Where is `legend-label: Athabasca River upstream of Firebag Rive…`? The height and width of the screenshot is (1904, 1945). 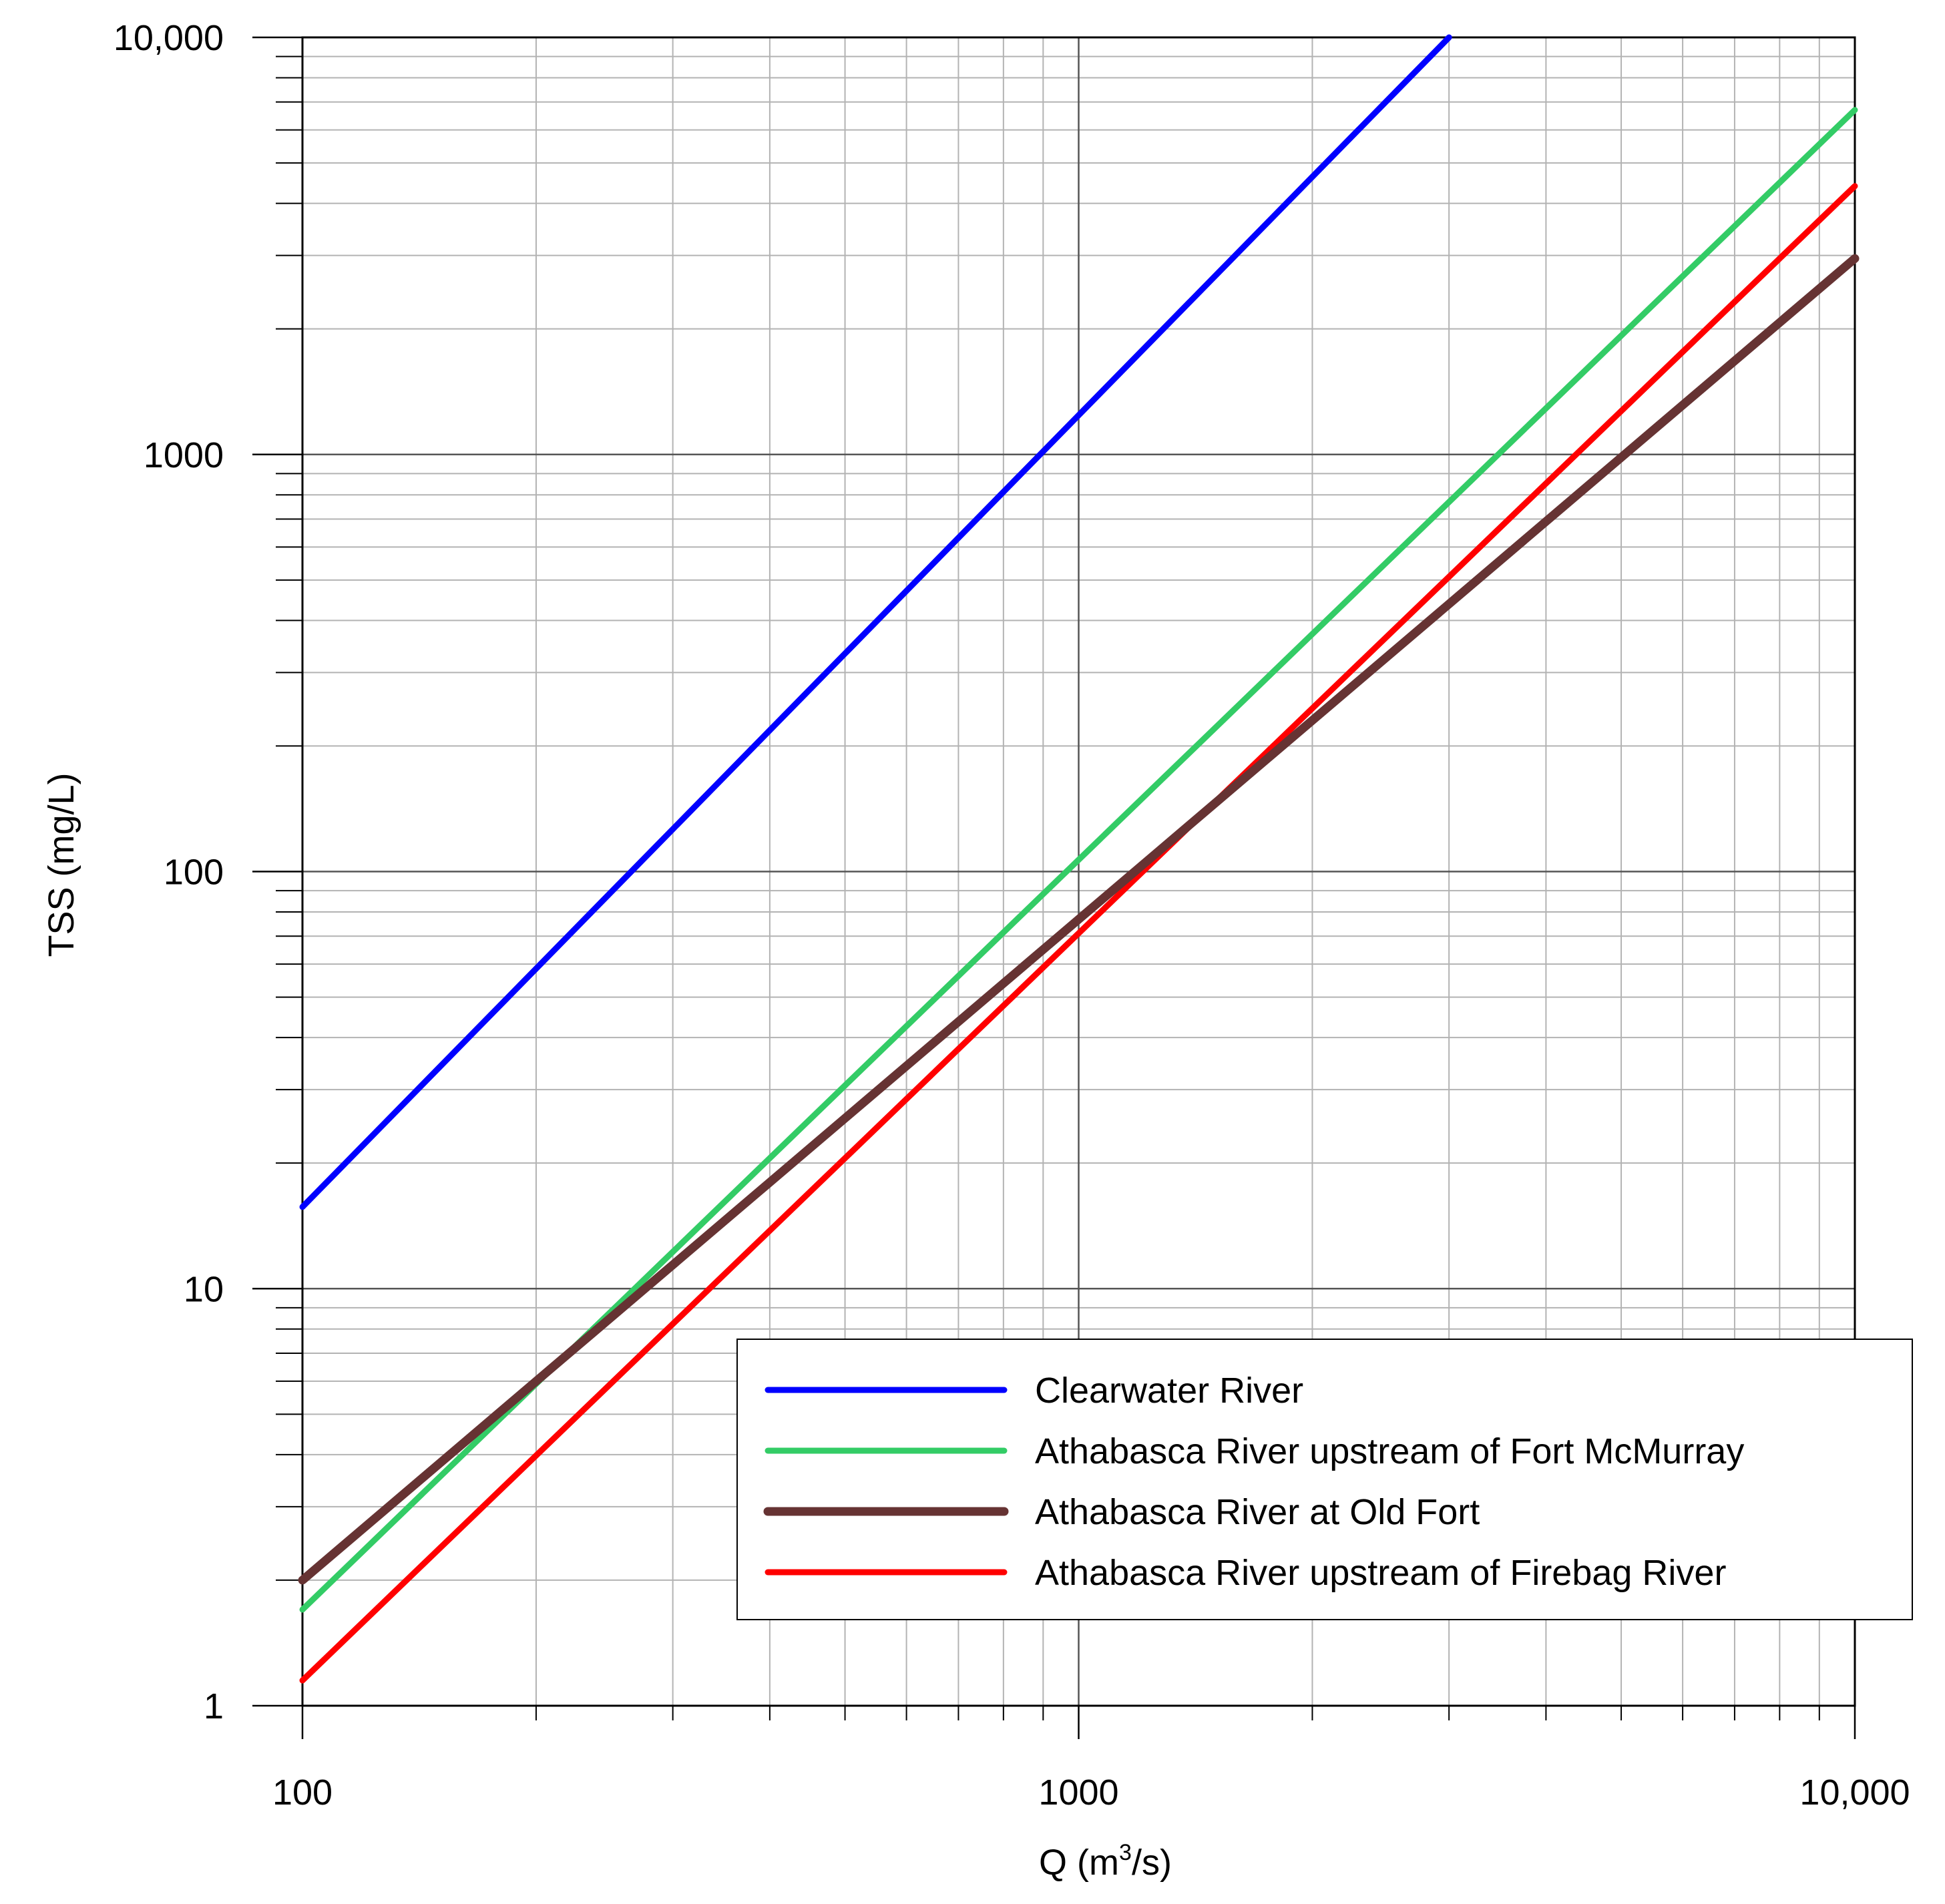 legend-label: Athabasca River upstream of Firebag Rive… is located at coordinates (1380, 1573).